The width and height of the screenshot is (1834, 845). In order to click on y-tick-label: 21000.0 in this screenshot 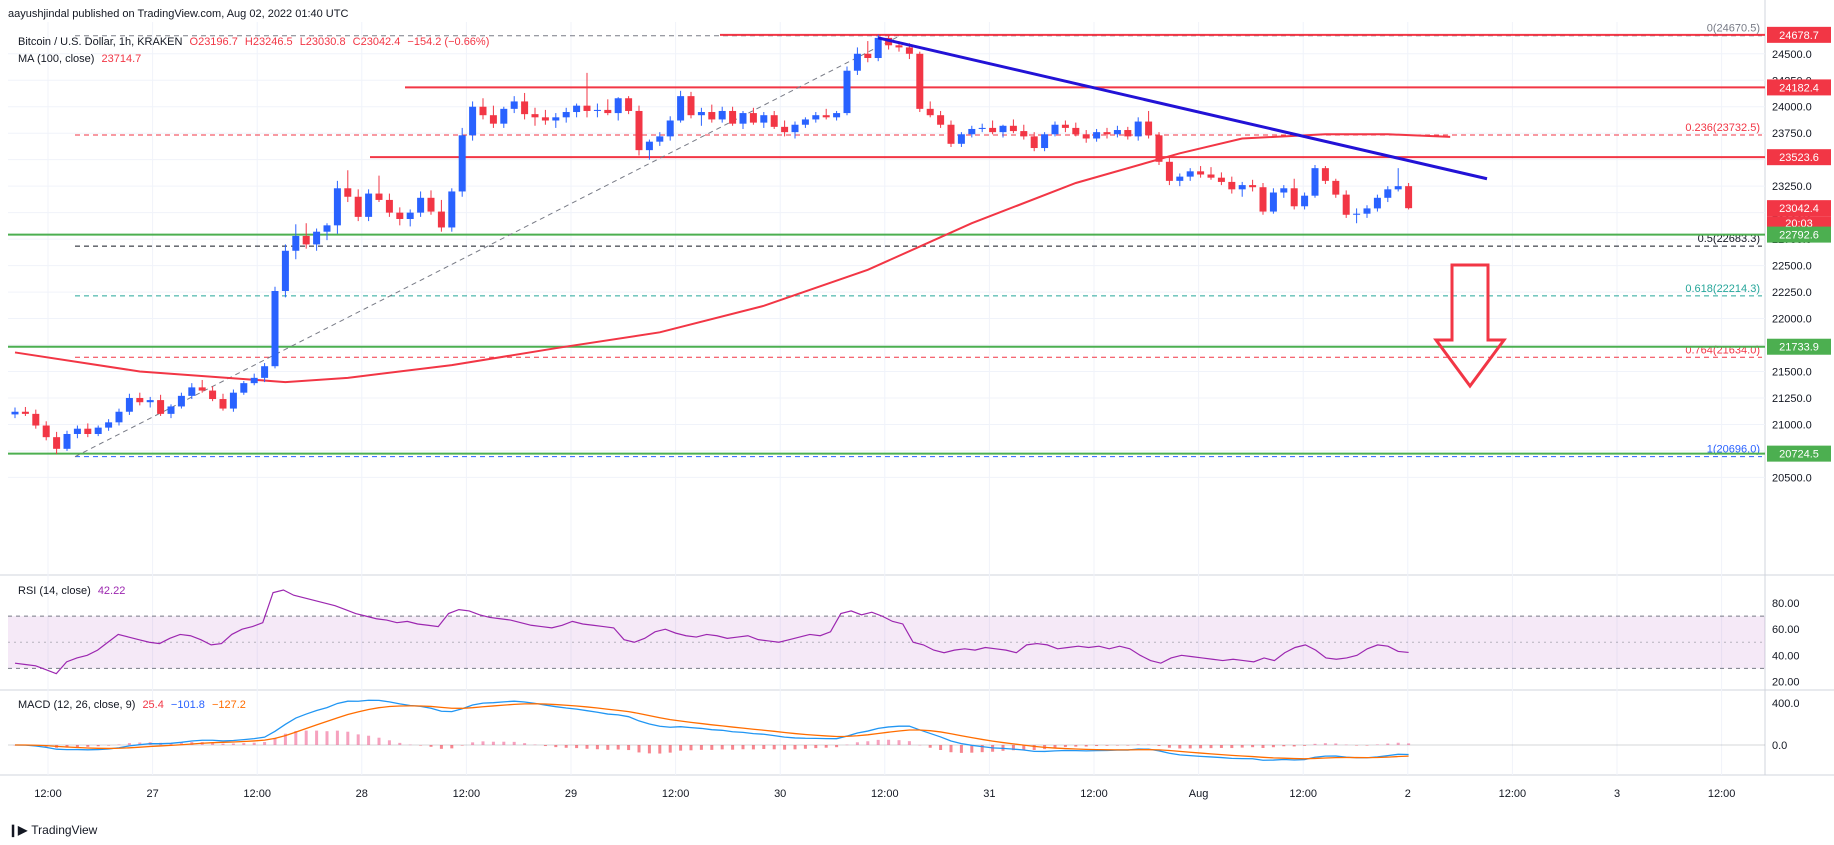, I will do `click(1792, 425)`.